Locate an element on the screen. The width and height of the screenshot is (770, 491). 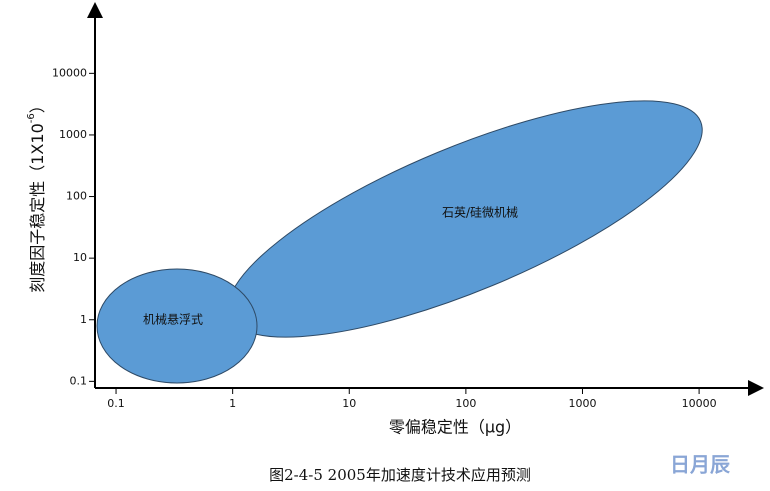
x-tick-label: 0.1 is located at coordinates (116, 403).